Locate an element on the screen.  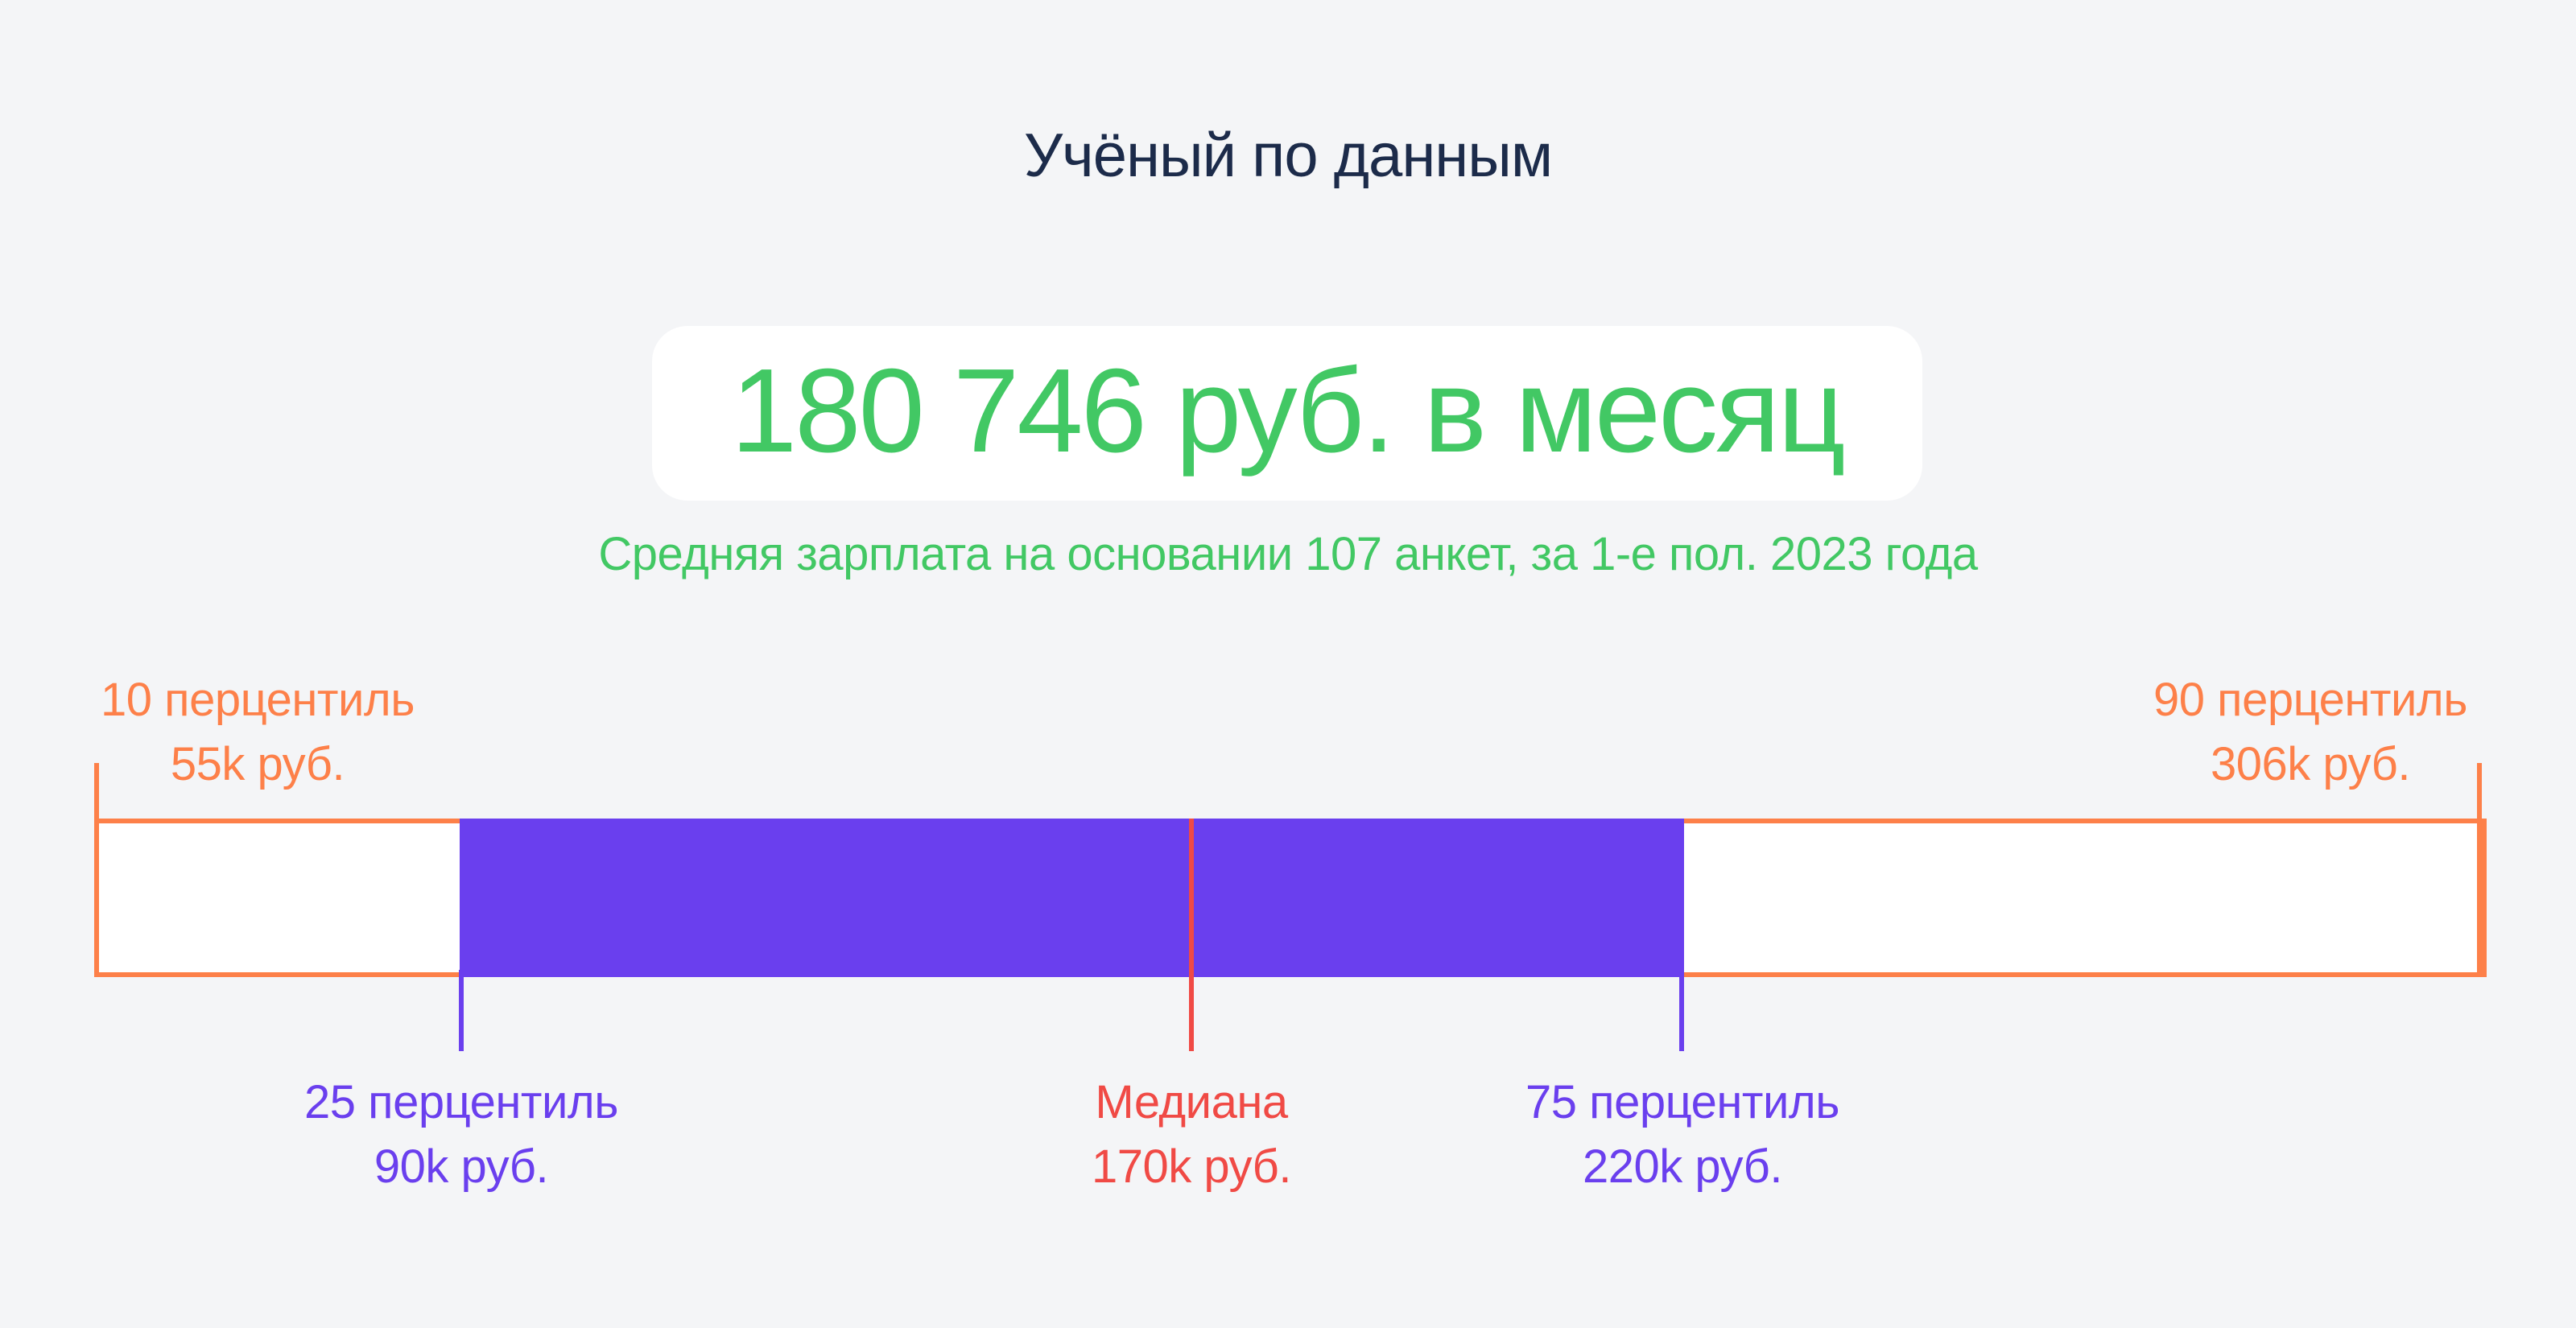
median-value: 170k руб. is located at coordinates (1191, 1166).